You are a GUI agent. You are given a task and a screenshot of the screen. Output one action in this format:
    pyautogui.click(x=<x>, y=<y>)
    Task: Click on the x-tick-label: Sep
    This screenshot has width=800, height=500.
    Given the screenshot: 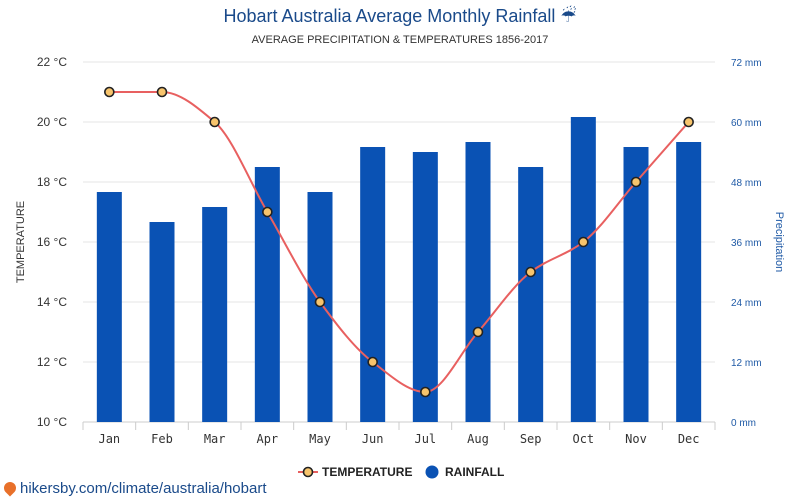 What is the action you would take?
    pyautogui.click(x=531, y=439)
    